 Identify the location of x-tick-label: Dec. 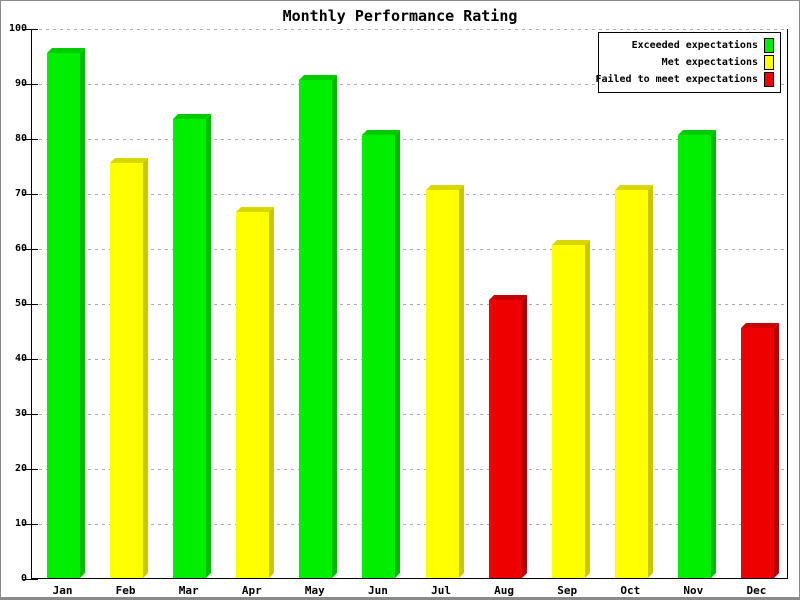
(756, 590).